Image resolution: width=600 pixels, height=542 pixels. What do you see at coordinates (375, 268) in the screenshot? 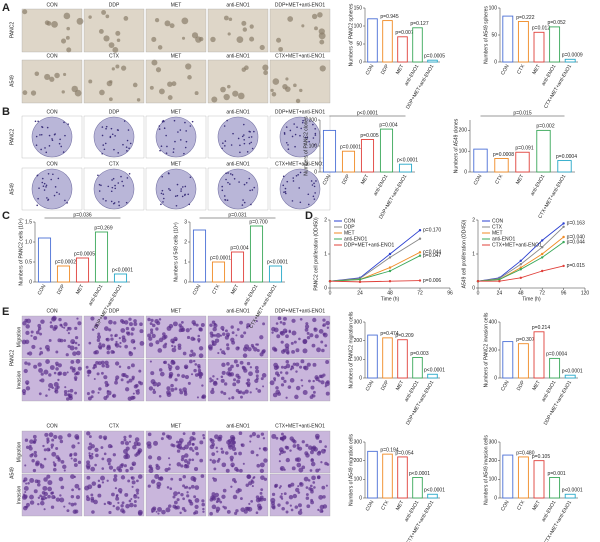
I see `series-line` at bounding box center [375, 268].